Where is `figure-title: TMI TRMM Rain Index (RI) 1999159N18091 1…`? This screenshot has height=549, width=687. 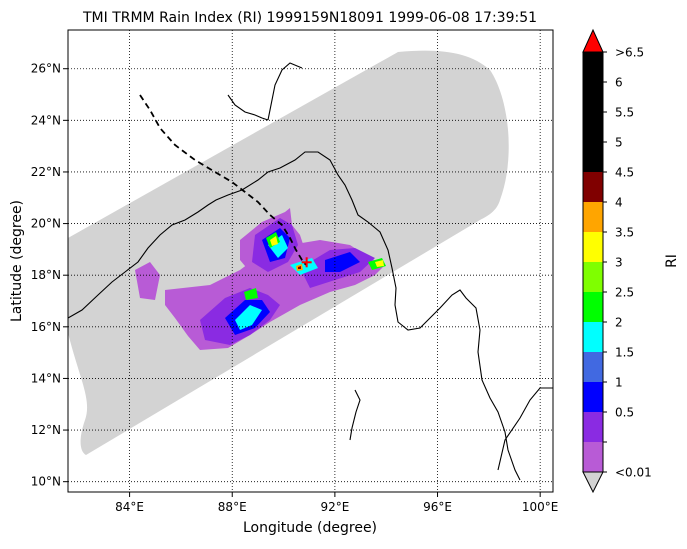
figure-title: TMI TRMM Rain Index (RI) 1999159N18091 1… is located at coordinates (309, 18).